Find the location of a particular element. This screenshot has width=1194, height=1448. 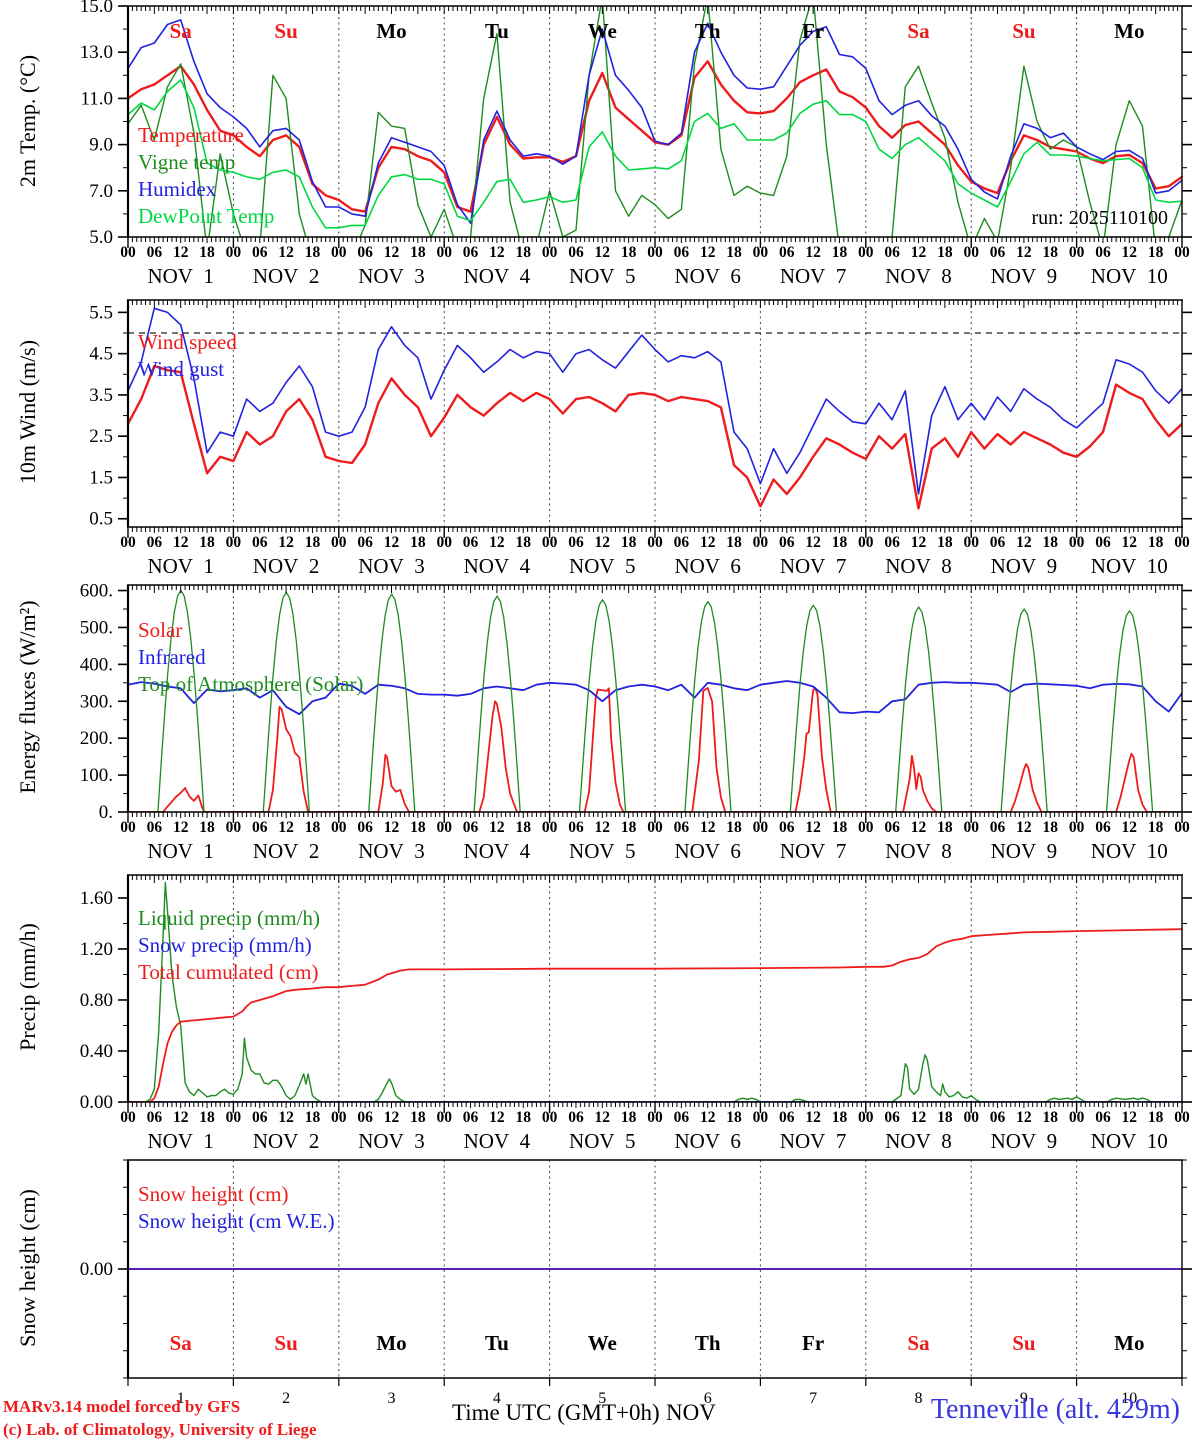

legend-item-humidex: Humidex is located at coordinates (177, 189).